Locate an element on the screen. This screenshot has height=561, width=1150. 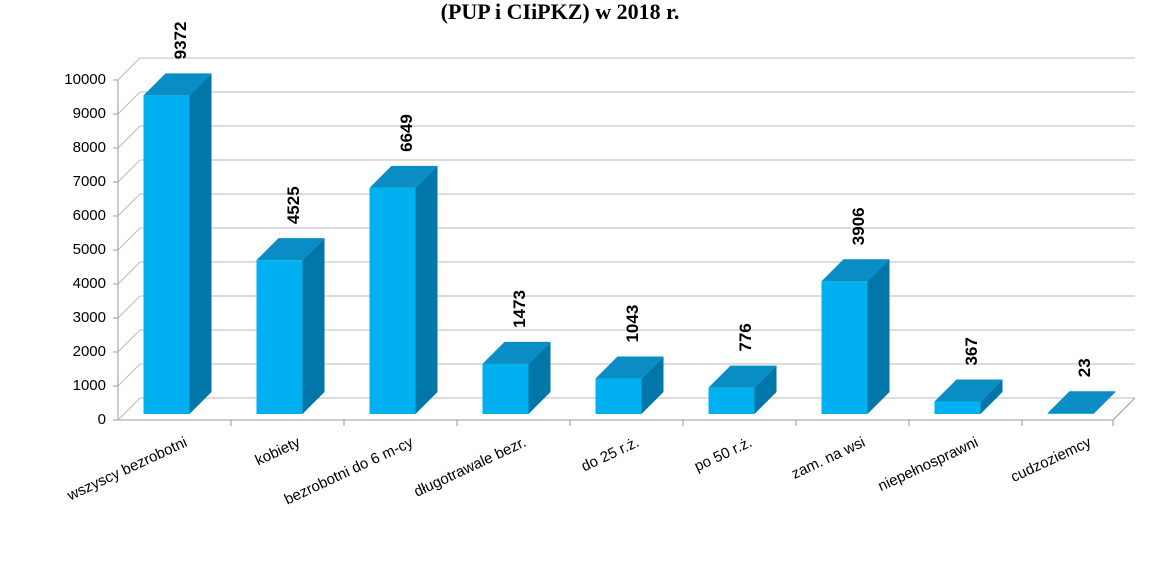
value-label: 9372 is located at coordinates (180, 41).